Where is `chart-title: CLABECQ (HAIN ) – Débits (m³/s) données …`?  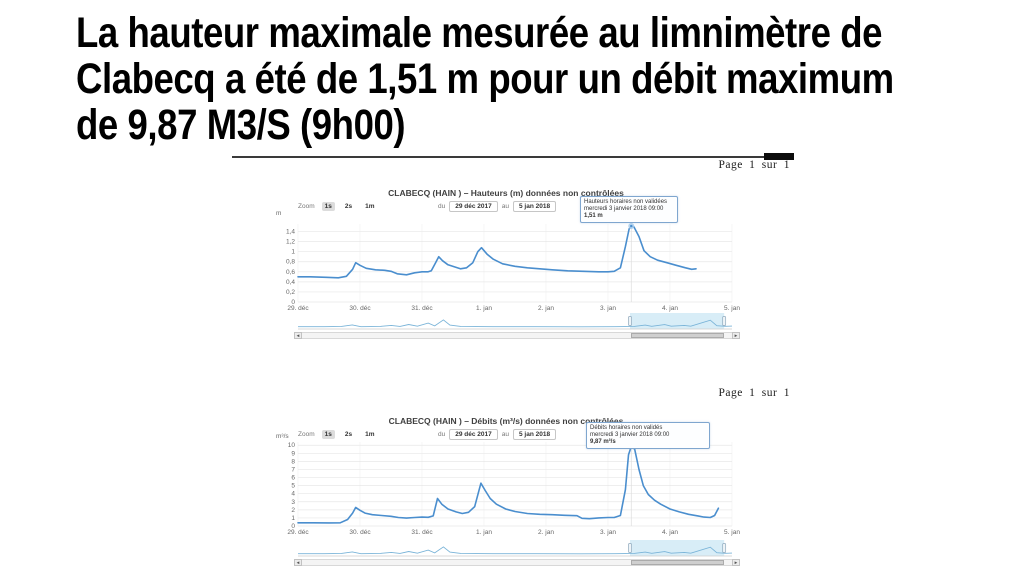 chart-title: CLABECQ (HAIN ) – Débits (m³/s) données … is located at coordinates (506, 421).